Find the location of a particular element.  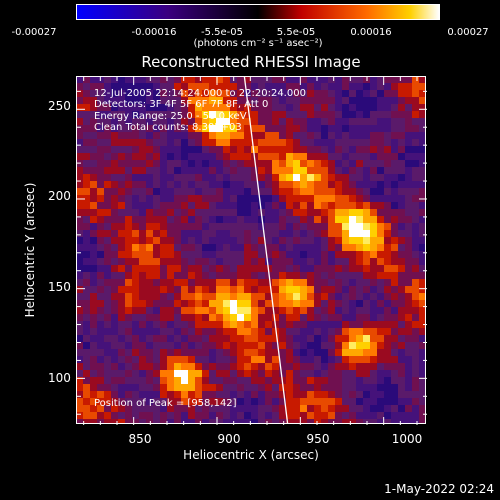

solar-limb-line is located at coordinates (266, 250).